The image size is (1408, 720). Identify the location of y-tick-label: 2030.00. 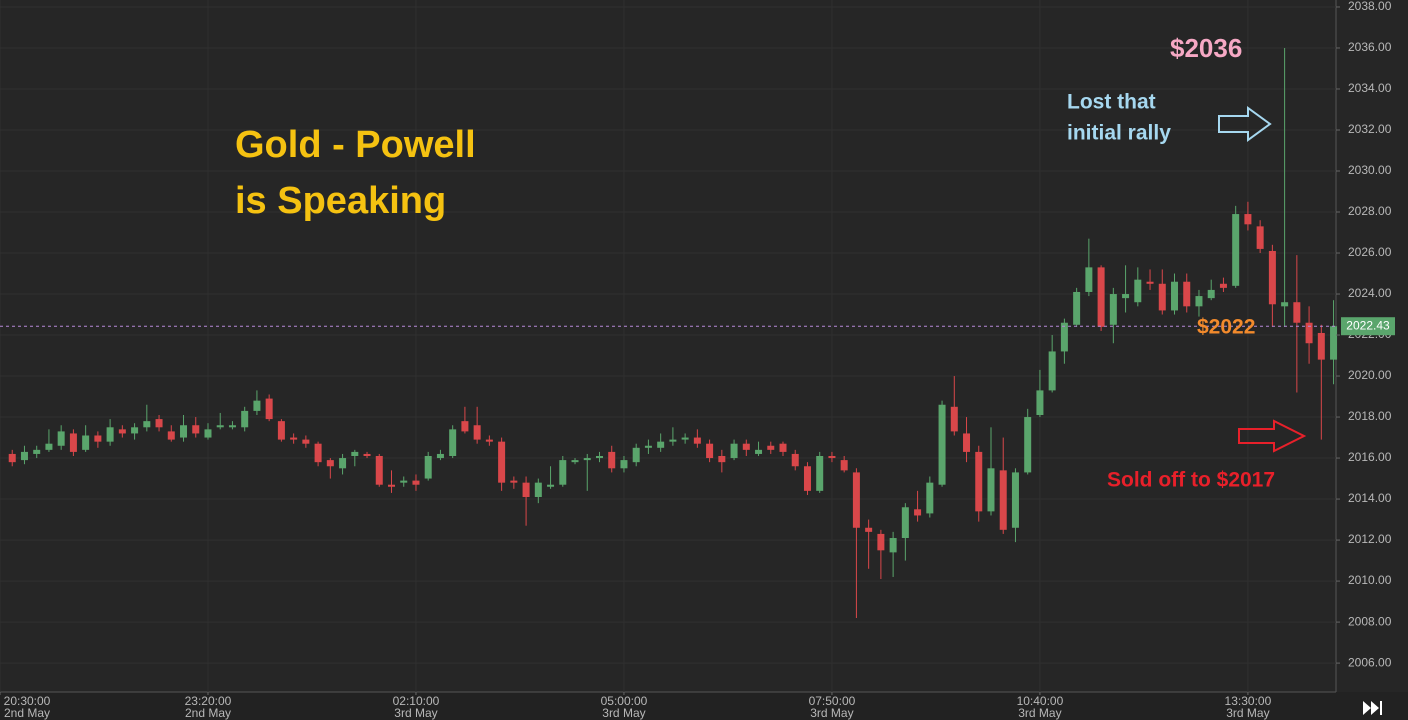
(1370, 170).